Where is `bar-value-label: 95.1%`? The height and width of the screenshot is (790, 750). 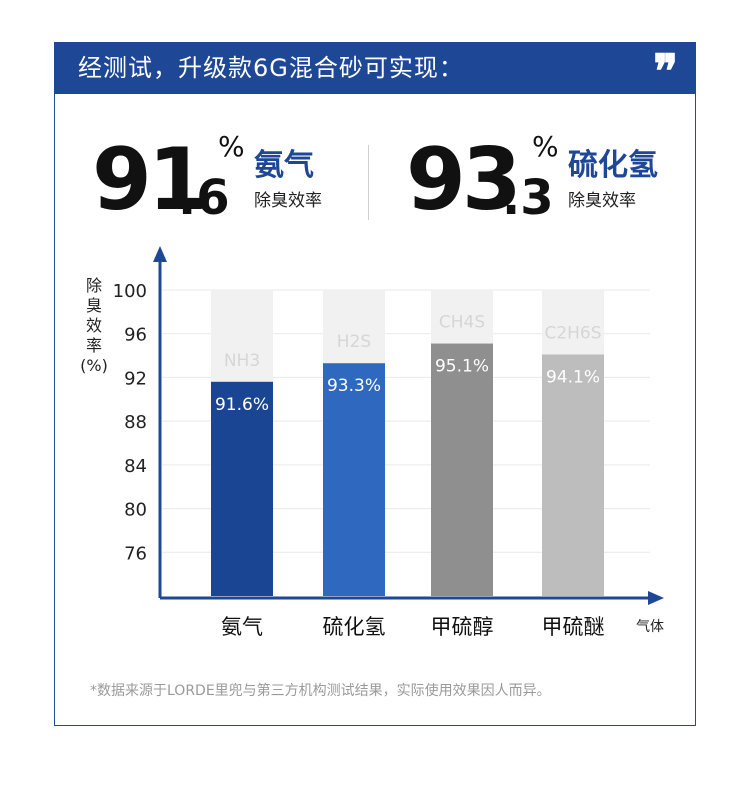
bar-value-label: 95.1% is located at coordinates (462, 367).